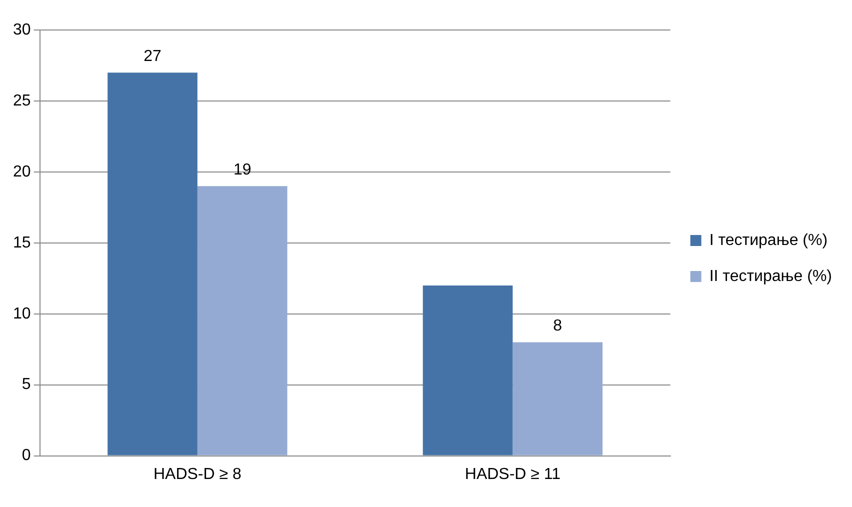 The height and width of the screenshot is (507, 852). Describe the element at coordinates (242, 170) in the screenshot. I see `data-label: 19` at that location.